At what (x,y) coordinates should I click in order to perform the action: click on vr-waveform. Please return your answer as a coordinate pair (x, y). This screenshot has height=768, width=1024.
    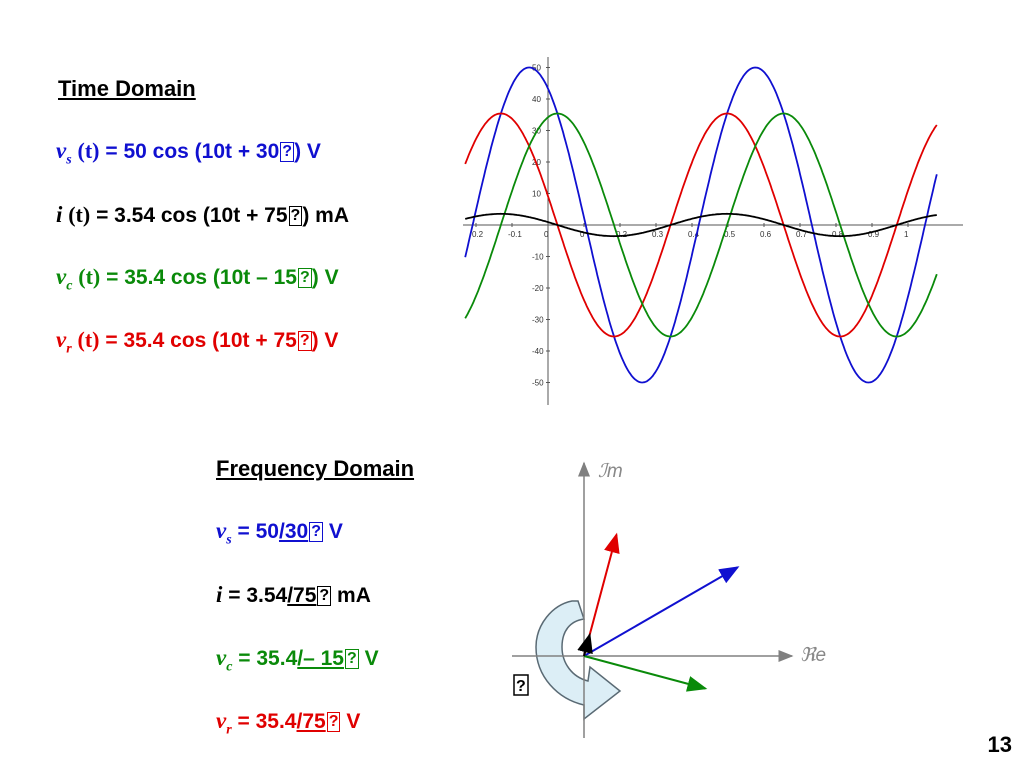
    Looking at the image, I should click on (701, 225).